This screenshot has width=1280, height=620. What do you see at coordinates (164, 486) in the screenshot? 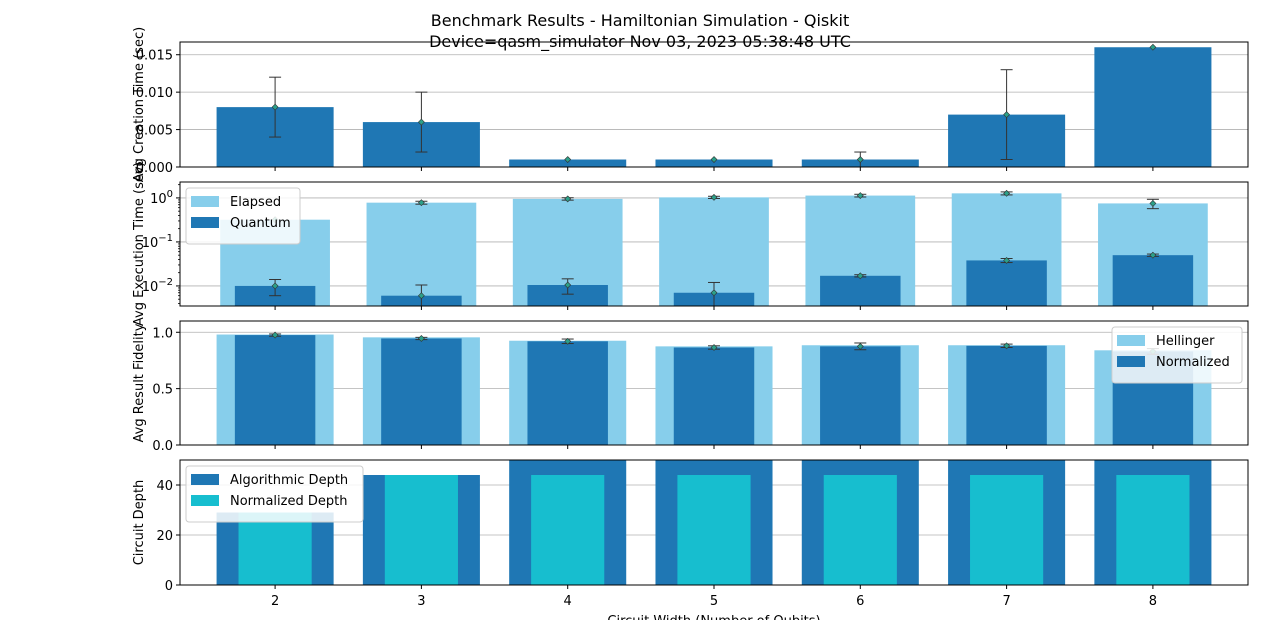
I see `y-tick-label: 40` at bounding box center [164, 486].